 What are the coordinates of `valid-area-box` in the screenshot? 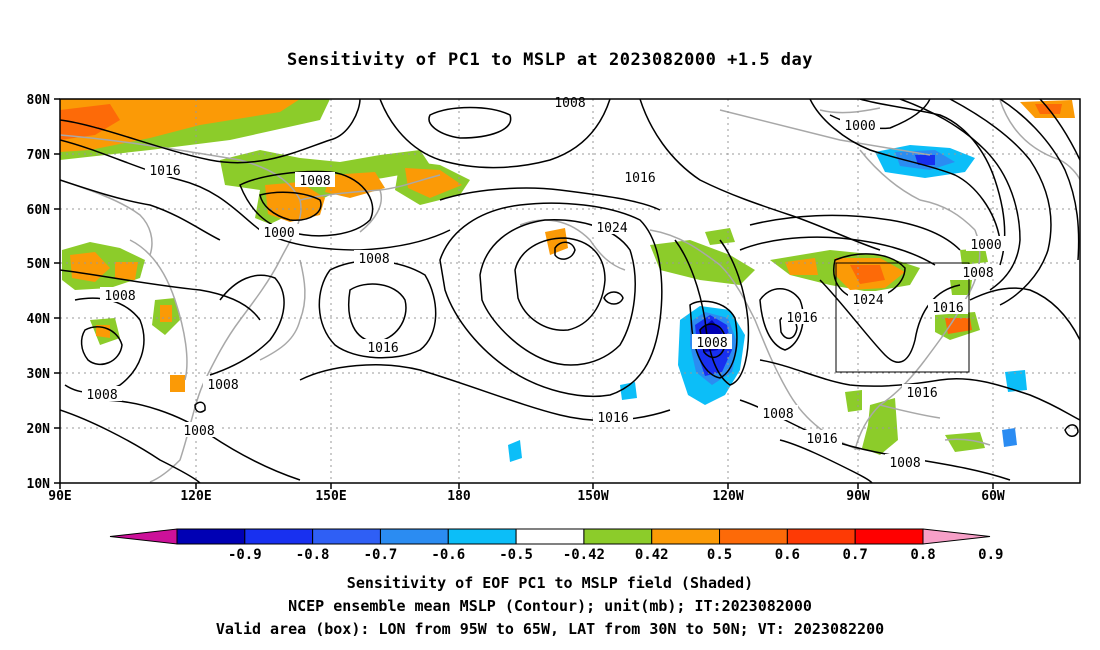 It's located at (902, 317).